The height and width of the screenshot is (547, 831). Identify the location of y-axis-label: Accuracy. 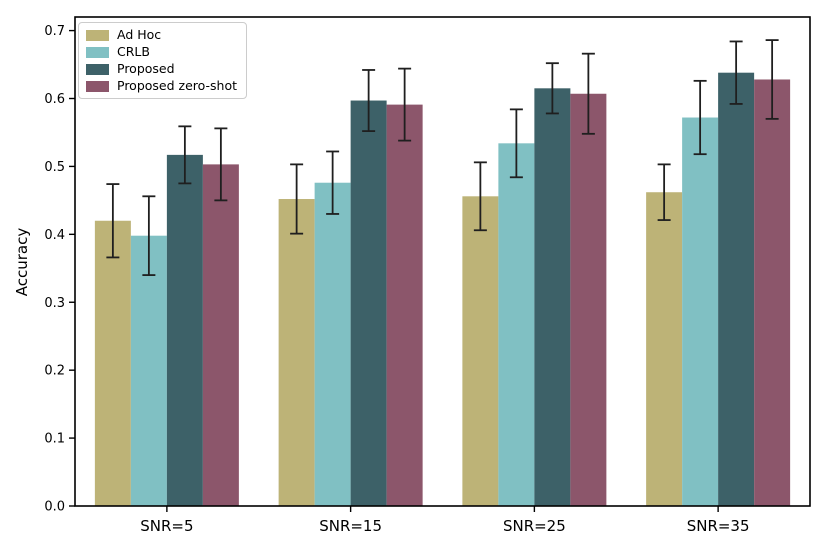
(22, 262).